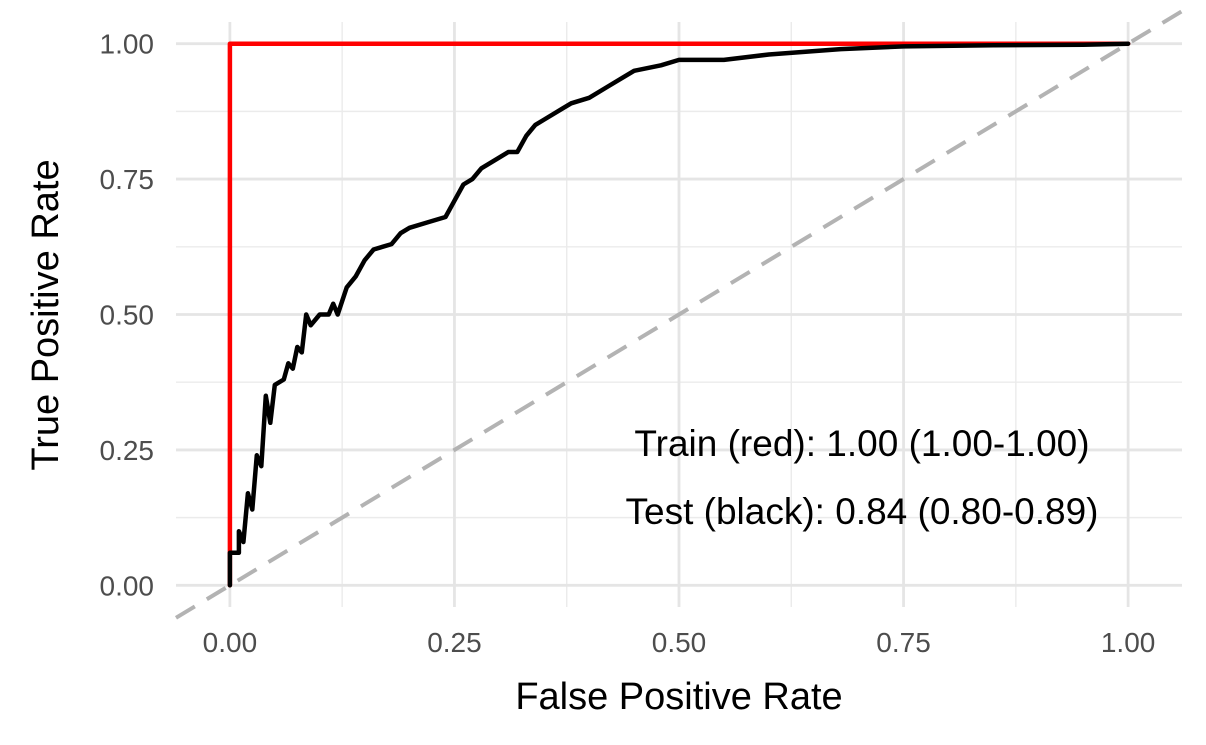  What do you see at coordinates (230, 642) in the screenshot?
I see `x-tick-label: 0.00` at bounding box center [230, 642].